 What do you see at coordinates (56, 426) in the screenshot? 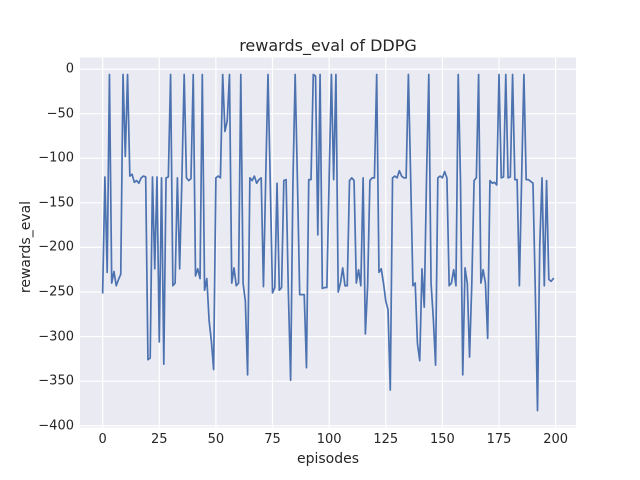
I see `y-tick-label: −400` at bounding box center [56, 426].